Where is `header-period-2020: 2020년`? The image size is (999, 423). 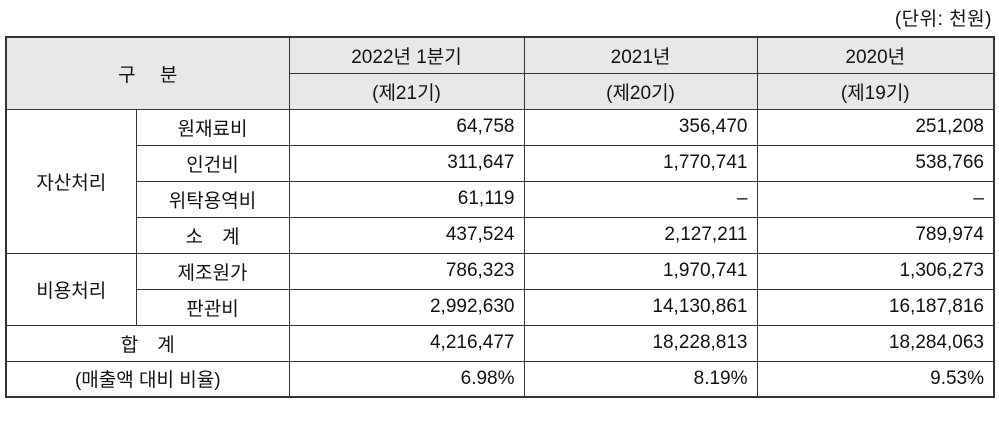 header-period-2020: 2020년 is located at coordinates (875, 55).